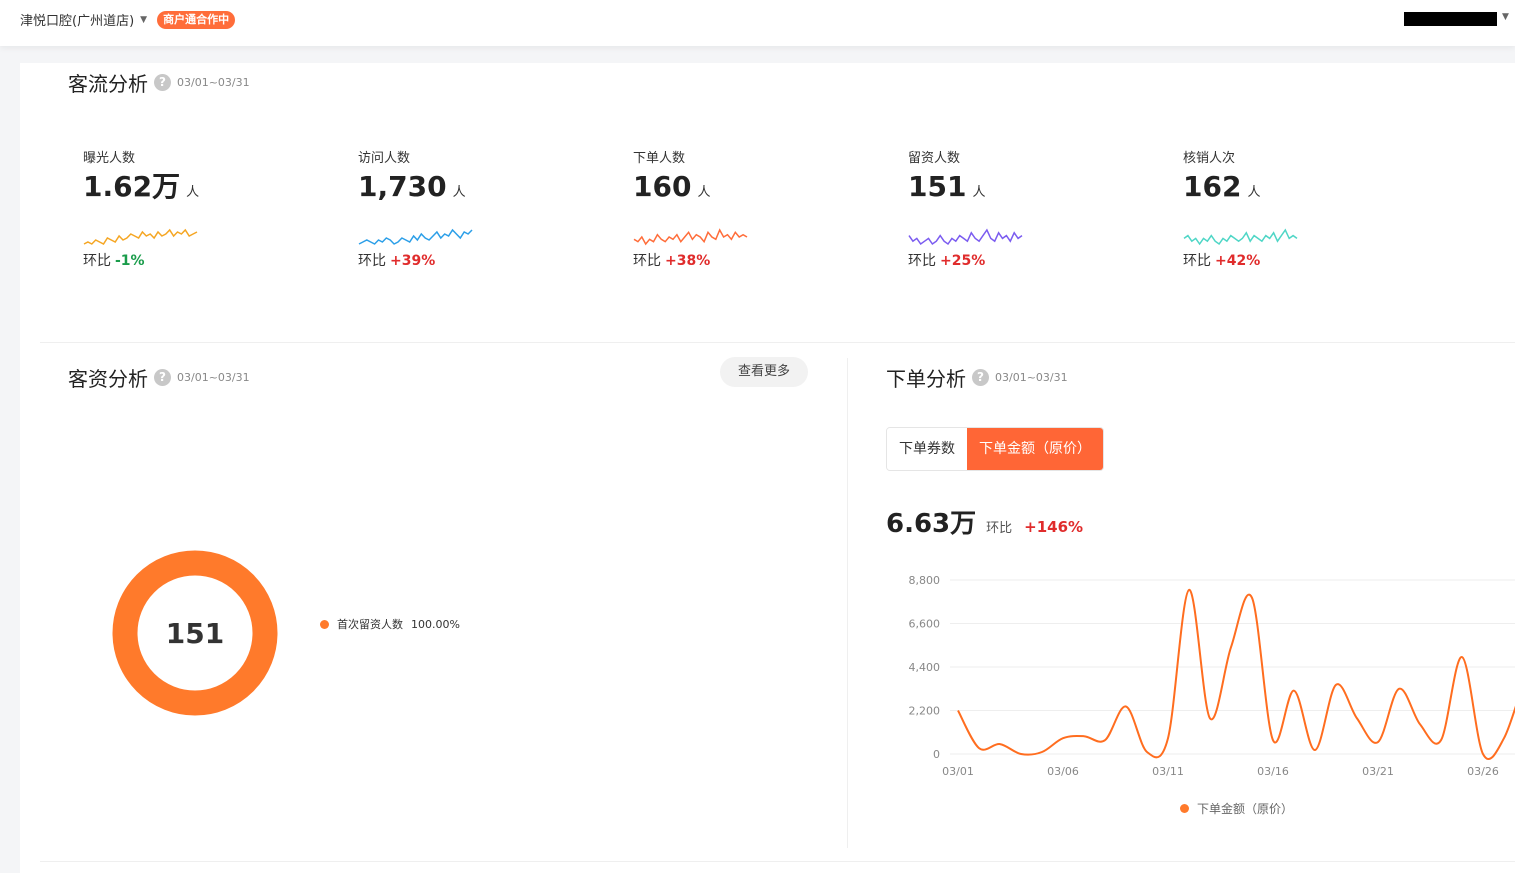 The image size is (1515, 873). What do you see at coordinates (1209, 158) in the screenshot?
I see `metric-label: 核销人次` at bounding box center [1209, 158].